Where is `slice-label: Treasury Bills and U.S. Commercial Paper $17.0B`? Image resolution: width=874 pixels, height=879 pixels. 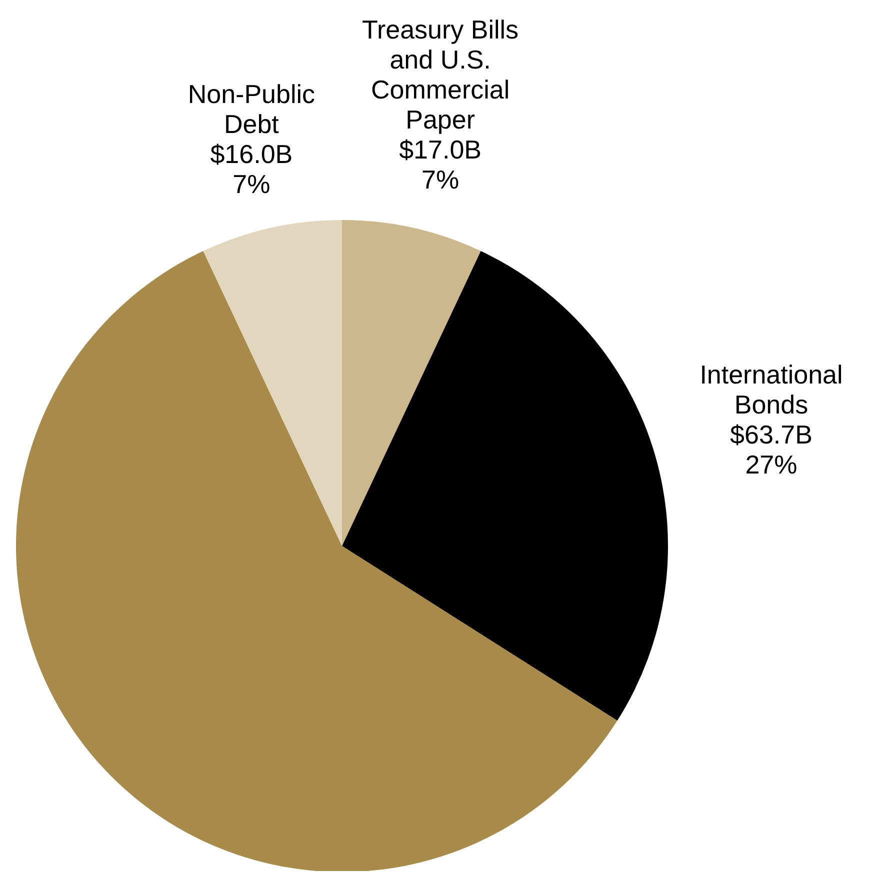 slice-label: Treasury Bills and U.S. Commercial Paper $17.0B is located at coordinates (440, 89).